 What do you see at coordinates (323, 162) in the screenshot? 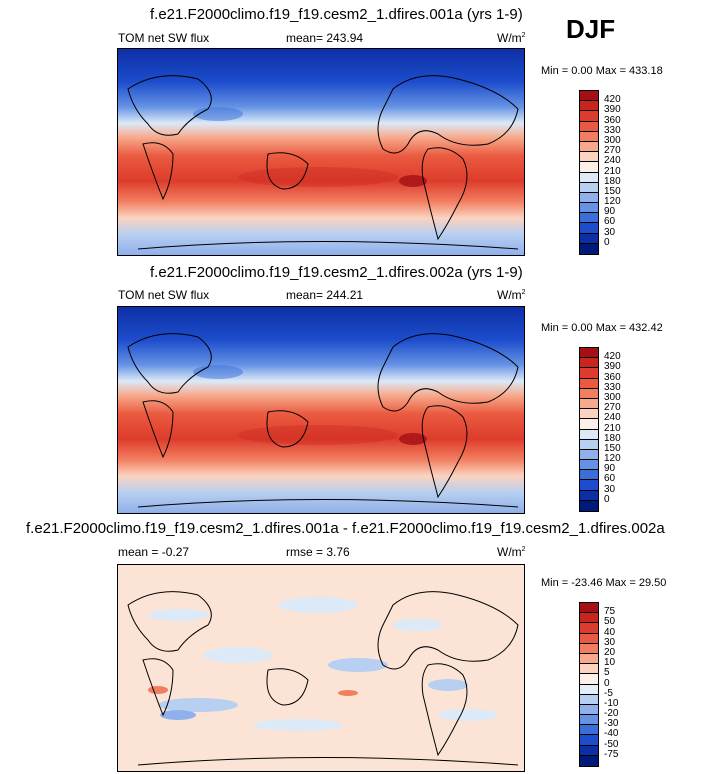
I see `panel-1-coastlines` at bounding box center [323, 162].